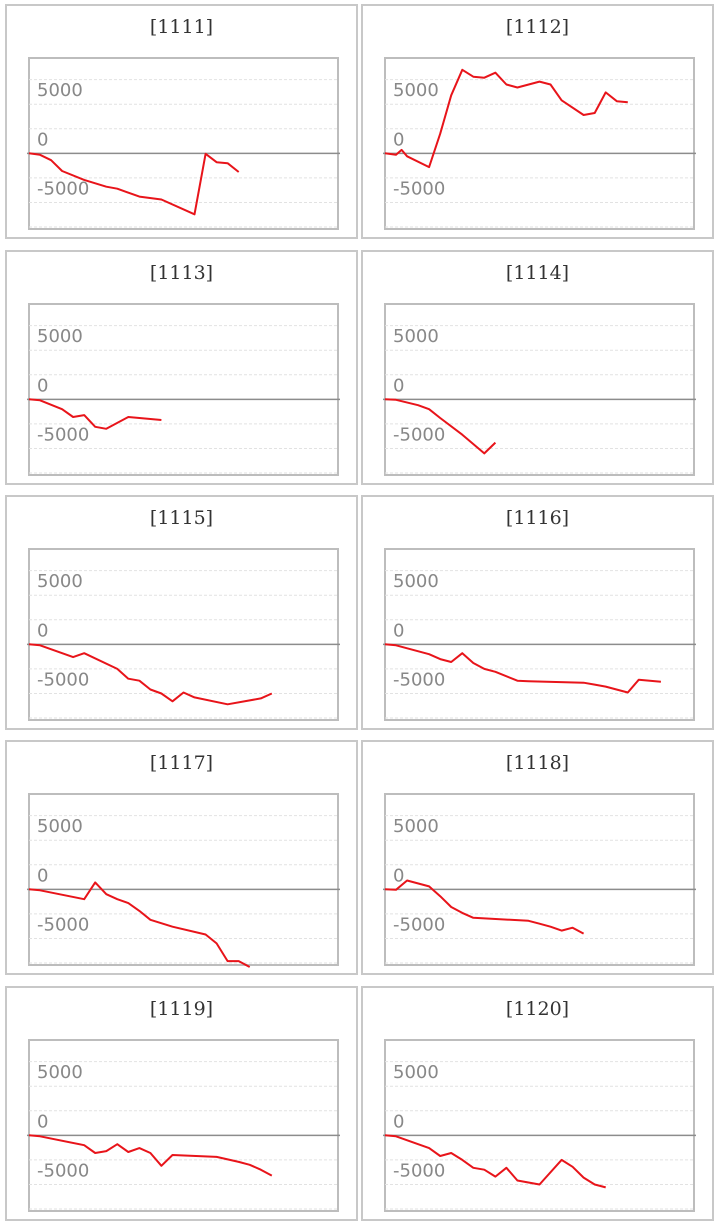  I want to click on chart-title: [1119], so click(181, 1009).